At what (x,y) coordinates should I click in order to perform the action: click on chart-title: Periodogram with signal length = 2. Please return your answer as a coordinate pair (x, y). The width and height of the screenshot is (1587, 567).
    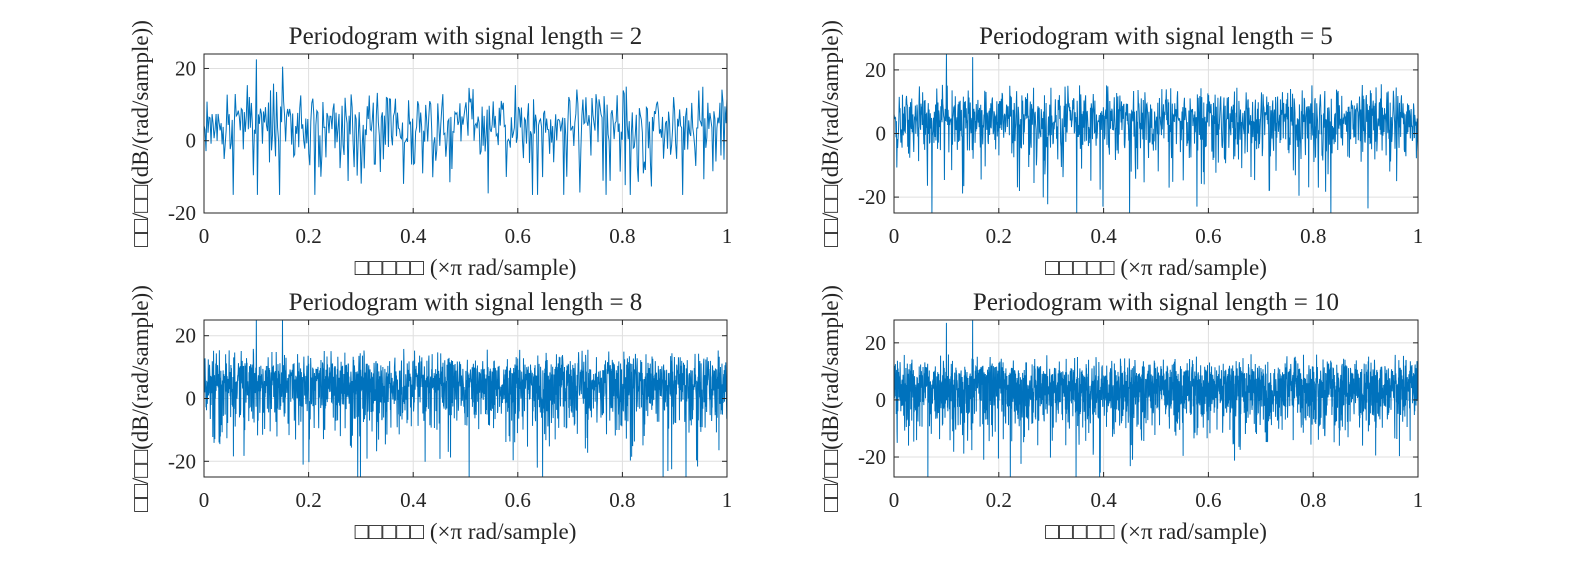
    Looking at the image, I should click on (466, 36).